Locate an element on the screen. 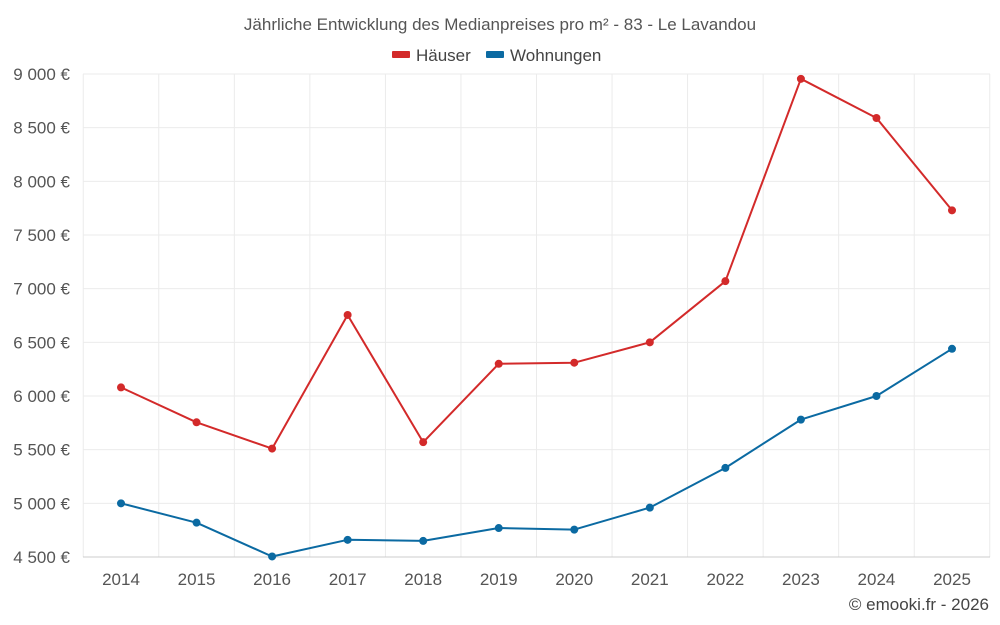  legend-label-wohnungen: Wohnungen is located at coordinates (555, 55).